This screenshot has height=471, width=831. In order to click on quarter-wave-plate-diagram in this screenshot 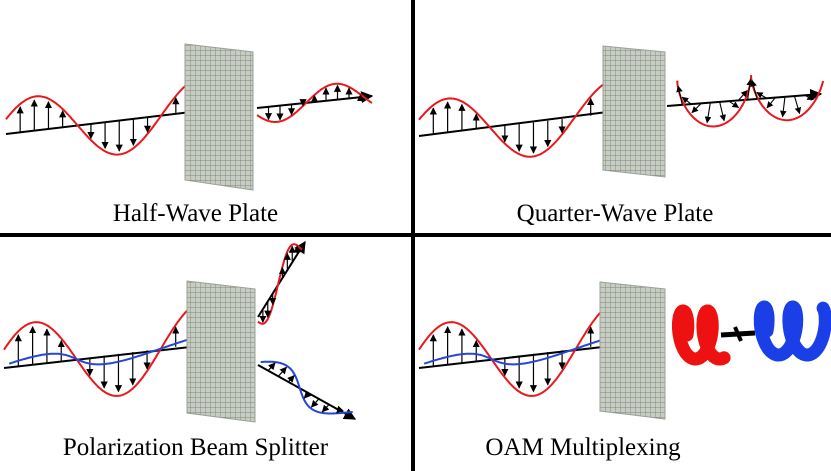, I will do `click(621, 111)`.